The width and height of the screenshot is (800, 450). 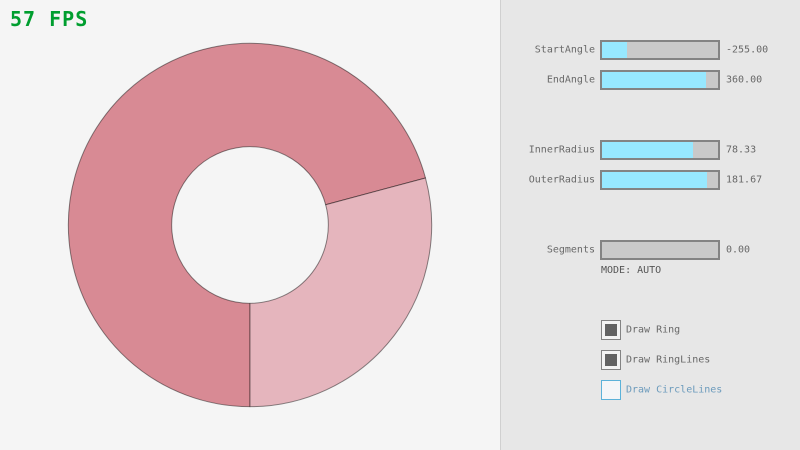 I want to click on segments-label: Segments, so click(x=570, y=250).